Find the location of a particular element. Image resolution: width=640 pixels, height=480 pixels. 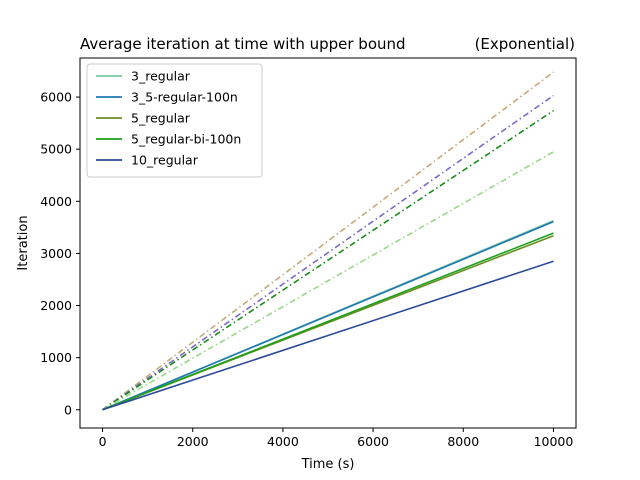

legend-label: 10_regular is located at coordinates (165, 160).